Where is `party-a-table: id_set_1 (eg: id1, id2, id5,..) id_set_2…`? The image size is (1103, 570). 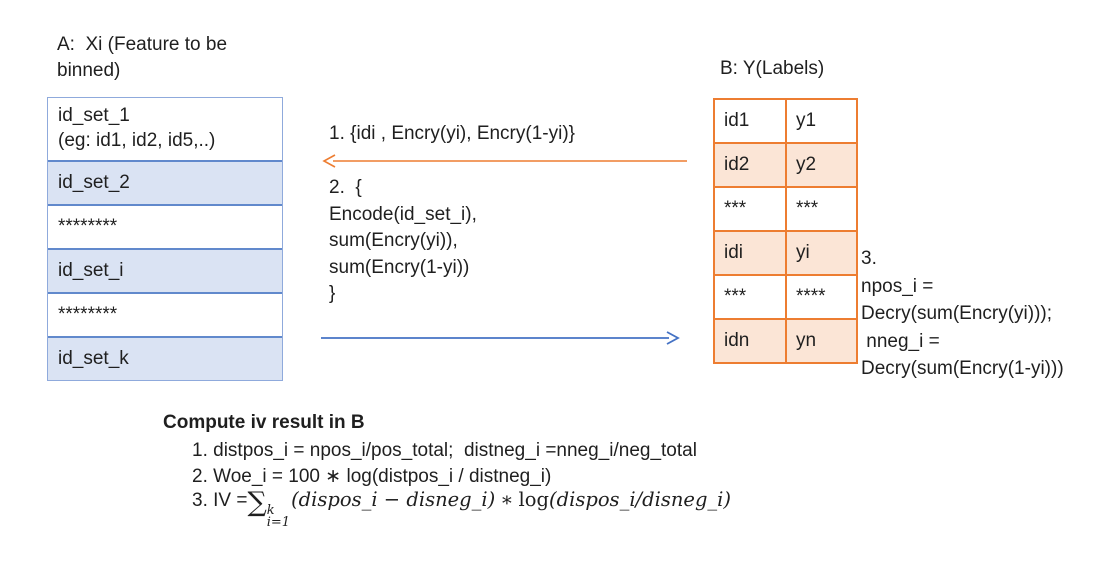
party-a-table: id_set_1 (eg: id1, id2, id5,..) id_set_2… is located at coordinates (165, 239).